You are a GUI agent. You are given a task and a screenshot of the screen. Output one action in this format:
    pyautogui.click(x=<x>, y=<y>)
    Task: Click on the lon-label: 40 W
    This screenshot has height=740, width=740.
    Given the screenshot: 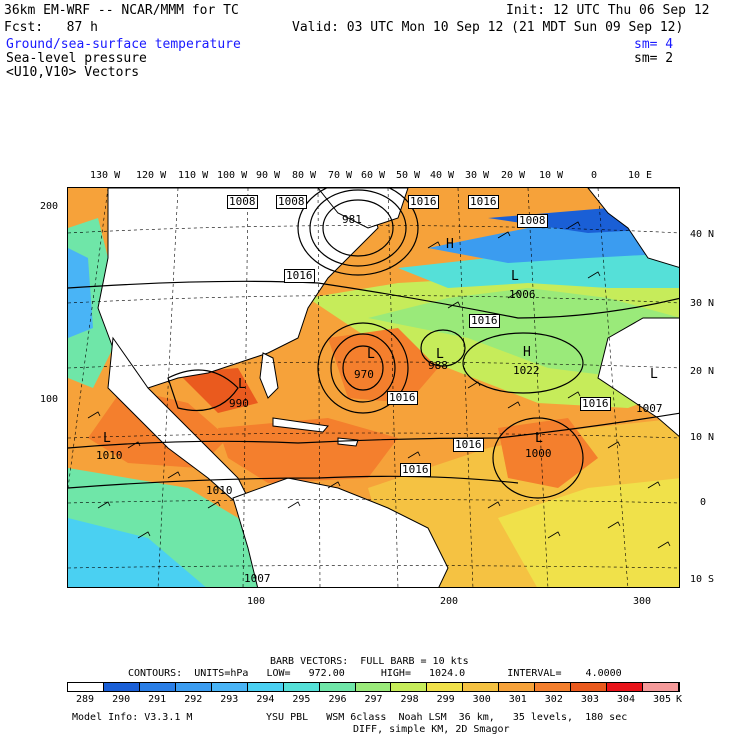 What is the action you would take?
    pyautogui.click(x=442, y=175)
    